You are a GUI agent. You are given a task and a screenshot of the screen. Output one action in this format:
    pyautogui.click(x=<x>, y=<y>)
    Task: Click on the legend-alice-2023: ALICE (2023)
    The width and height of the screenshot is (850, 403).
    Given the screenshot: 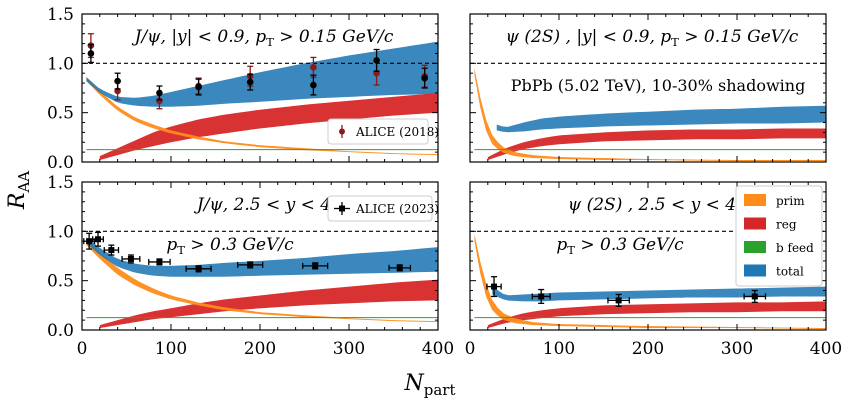 What is the action you would take?
    pyautogui.click(x=383, y=208)
    